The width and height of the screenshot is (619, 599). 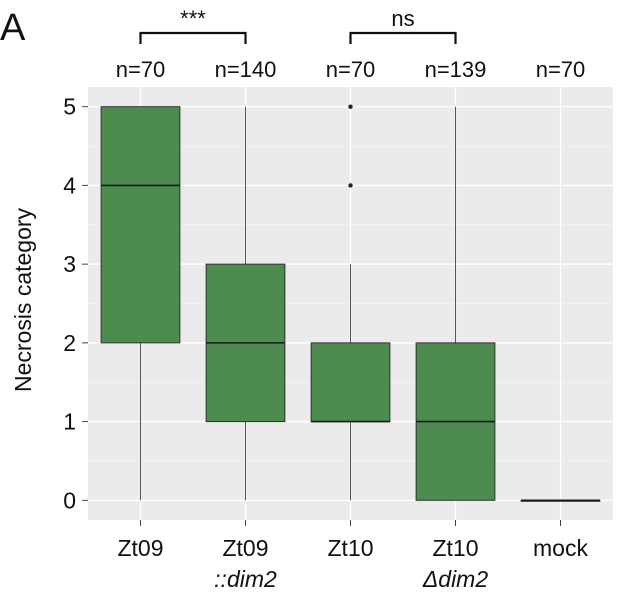 What do you see at coordinates (455, 579) in the screenshot?
I see `x-tick-sublabel: Δdim2` at bounding box center [455, 579].